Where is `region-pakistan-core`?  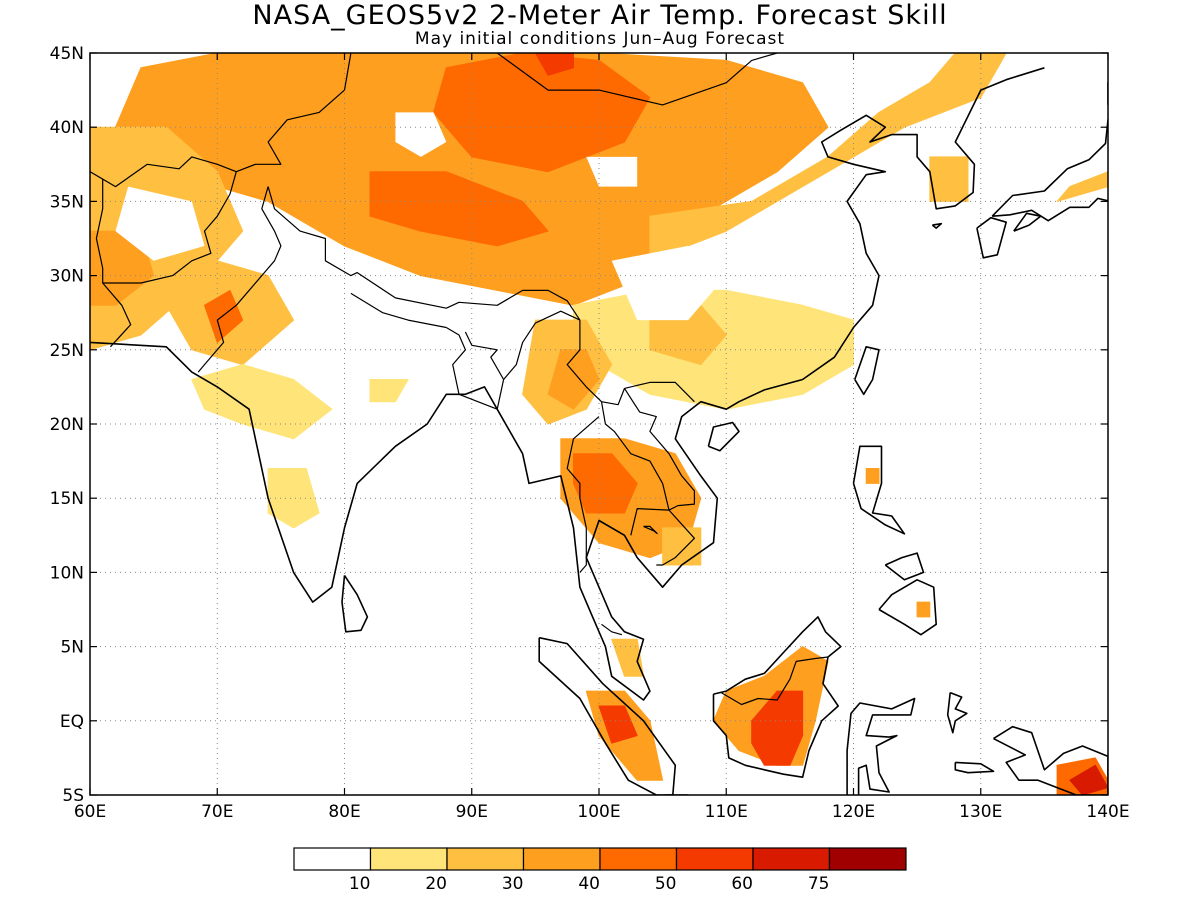 region-pakistan-core is located at coordinates (224, 316).